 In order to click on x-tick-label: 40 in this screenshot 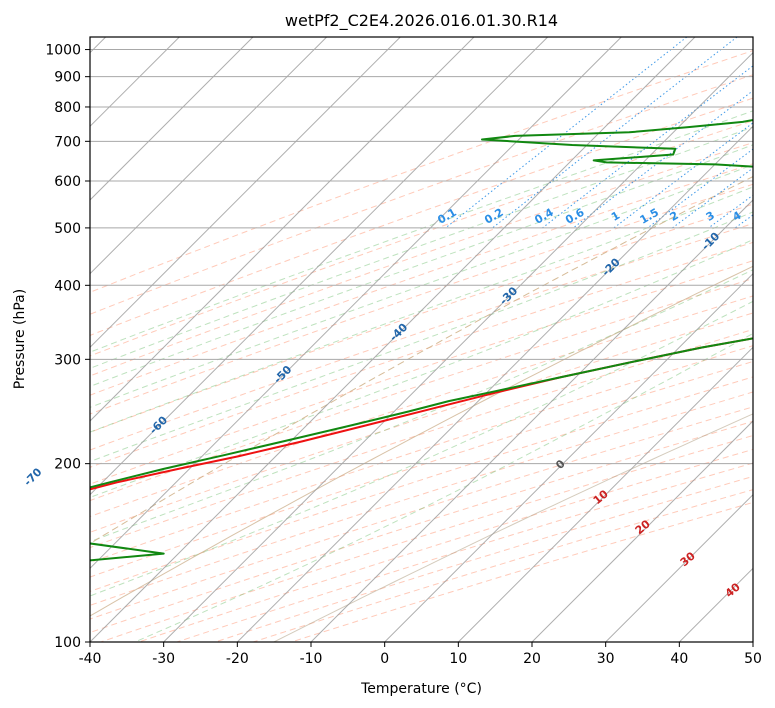, I will do `click(679, 659)`.